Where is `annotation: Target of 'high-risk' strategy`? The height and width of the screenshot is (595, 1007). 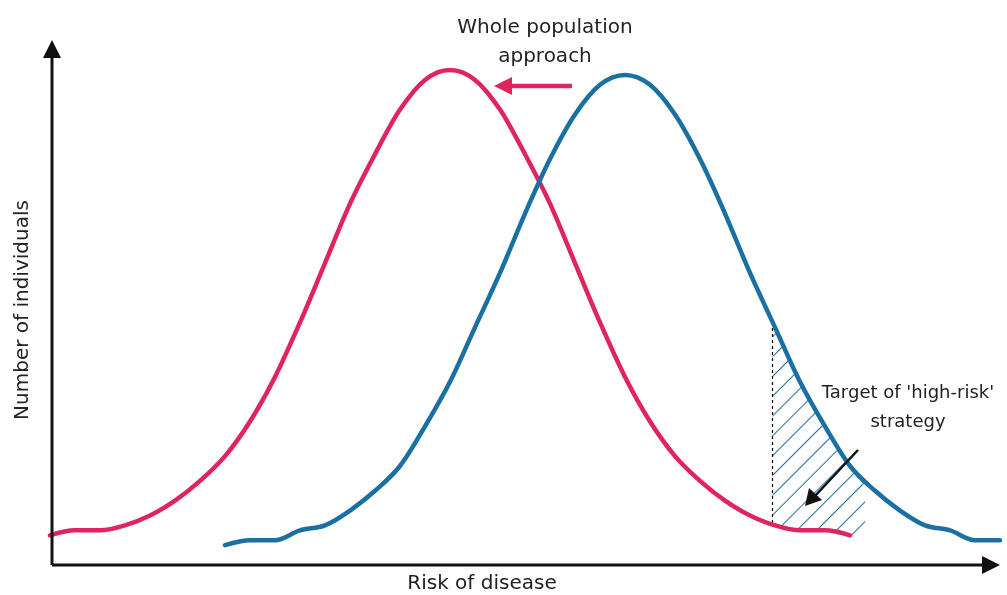
annotation: Target of 'high-risk' strategy is located at coordinates (907, 406).